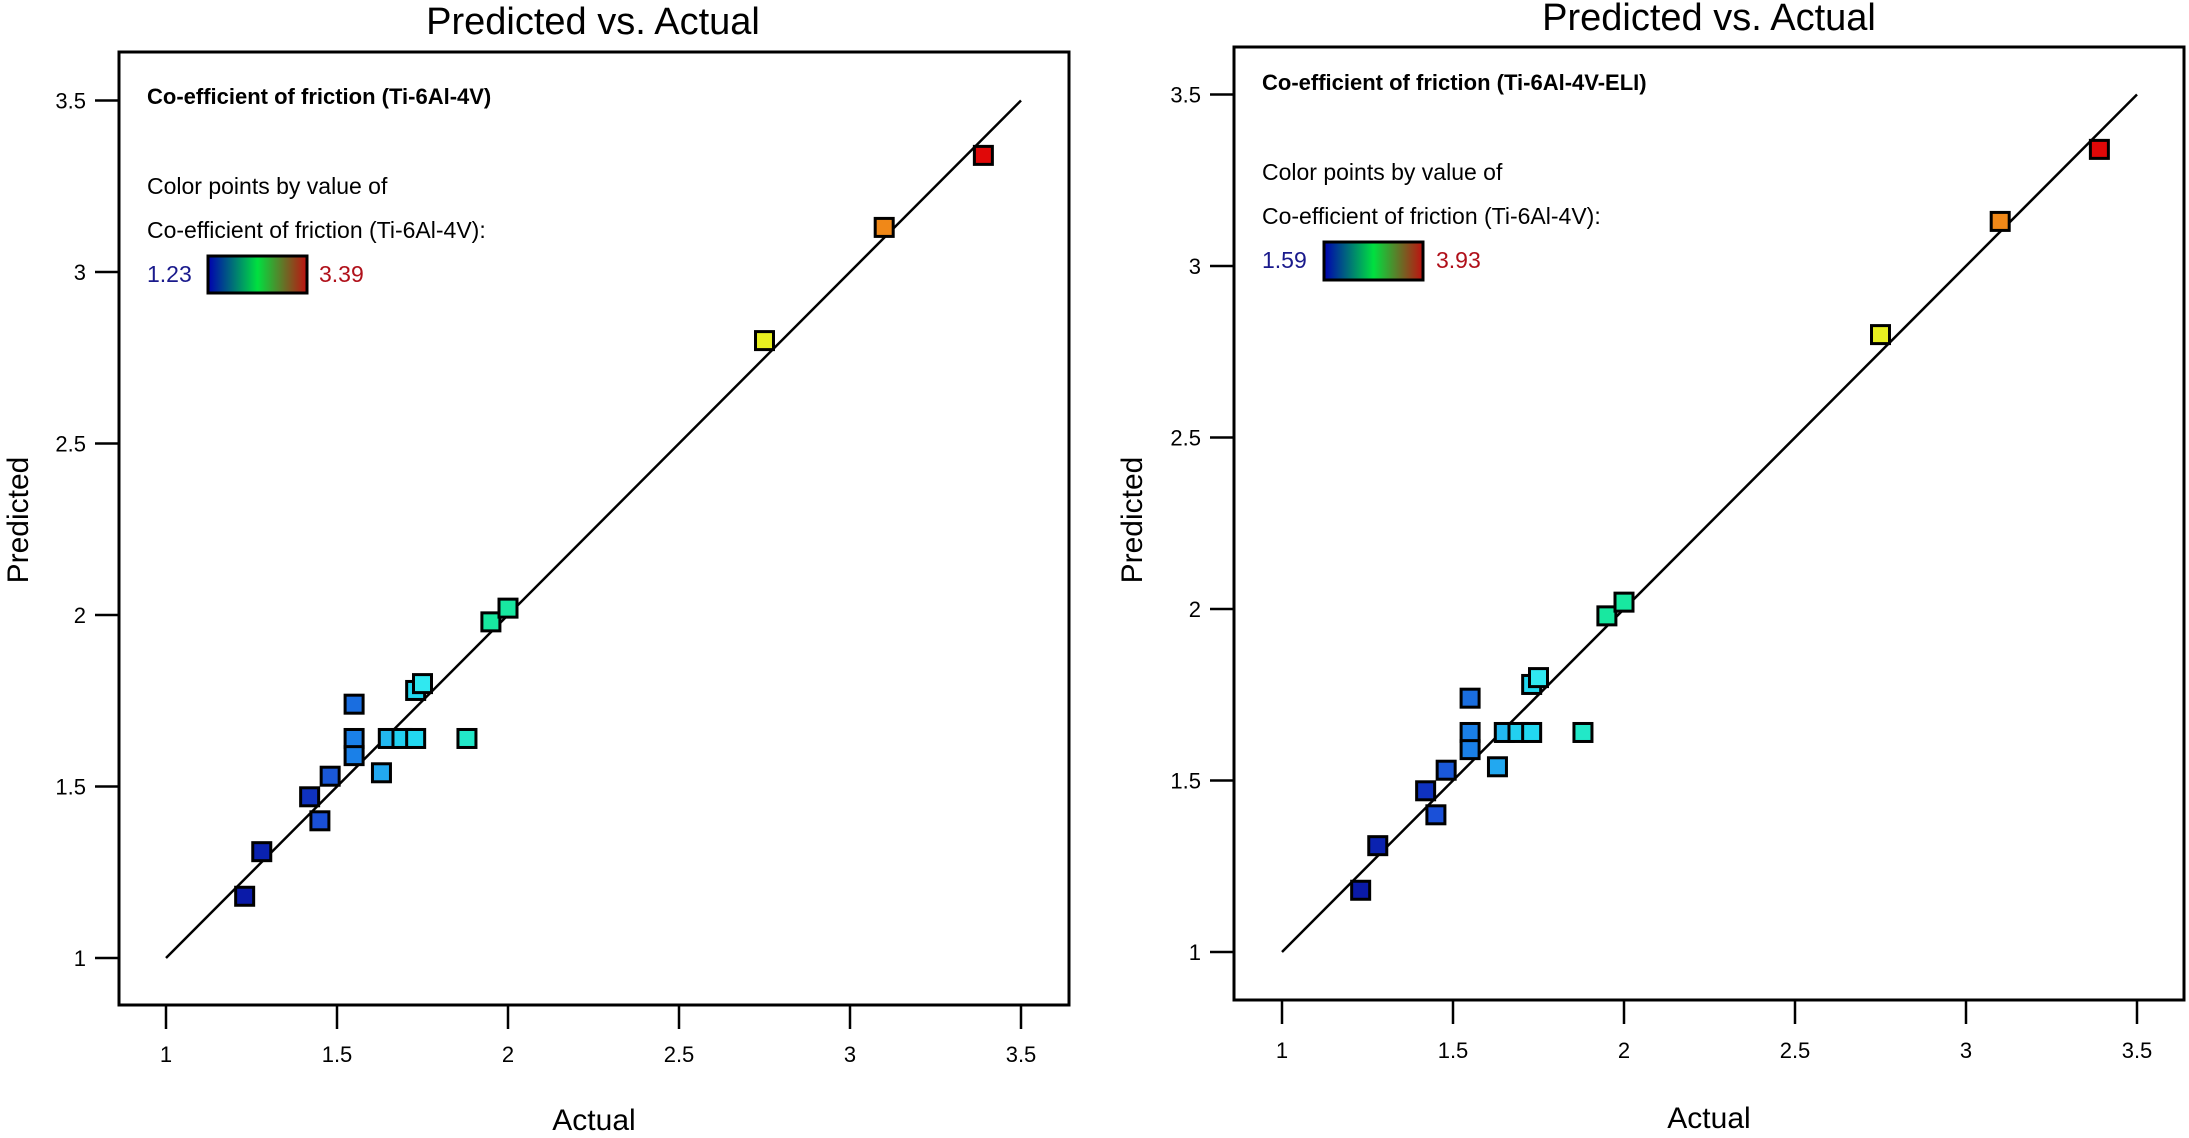 This screenshot has width=2189, height=1138. I want to click on colorbar-min-label: 1.59, so click(1284, 260).